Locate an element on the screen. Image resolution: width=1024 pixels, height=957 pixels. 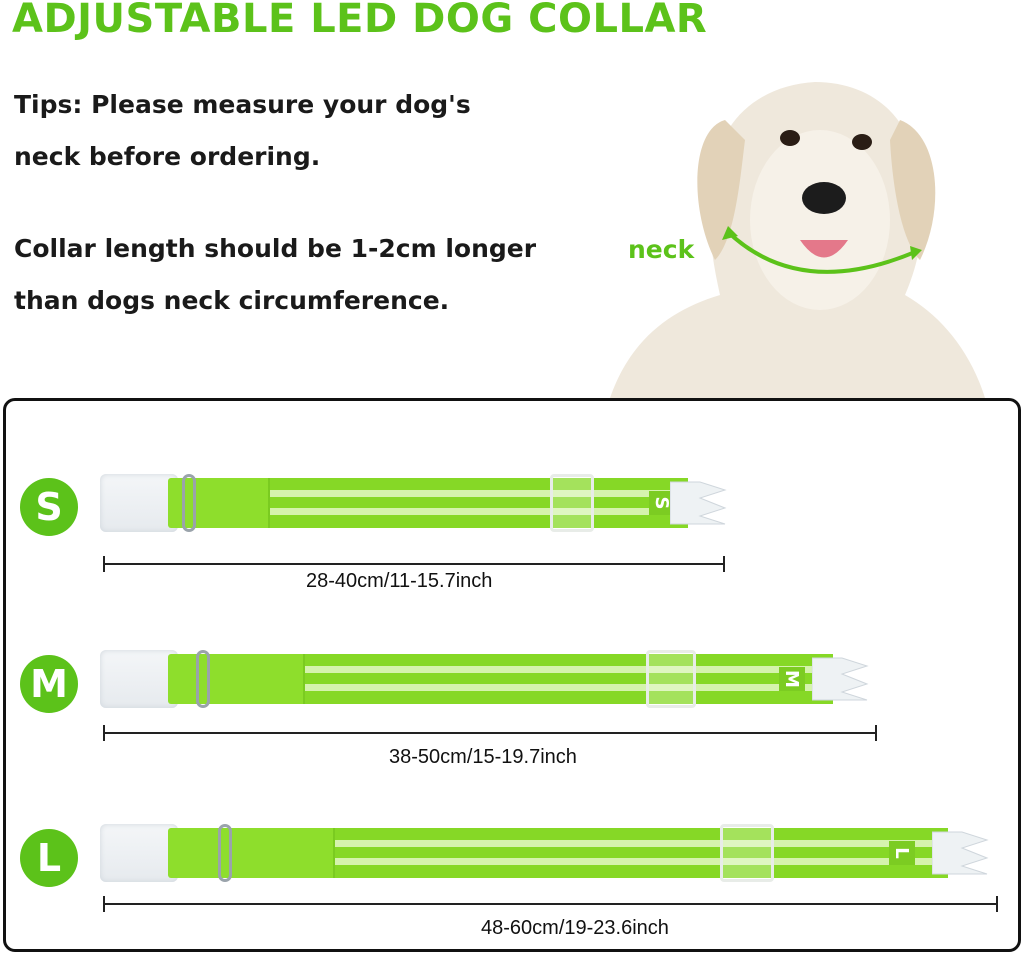
collar-l: L is located at coordinates (547, 853).